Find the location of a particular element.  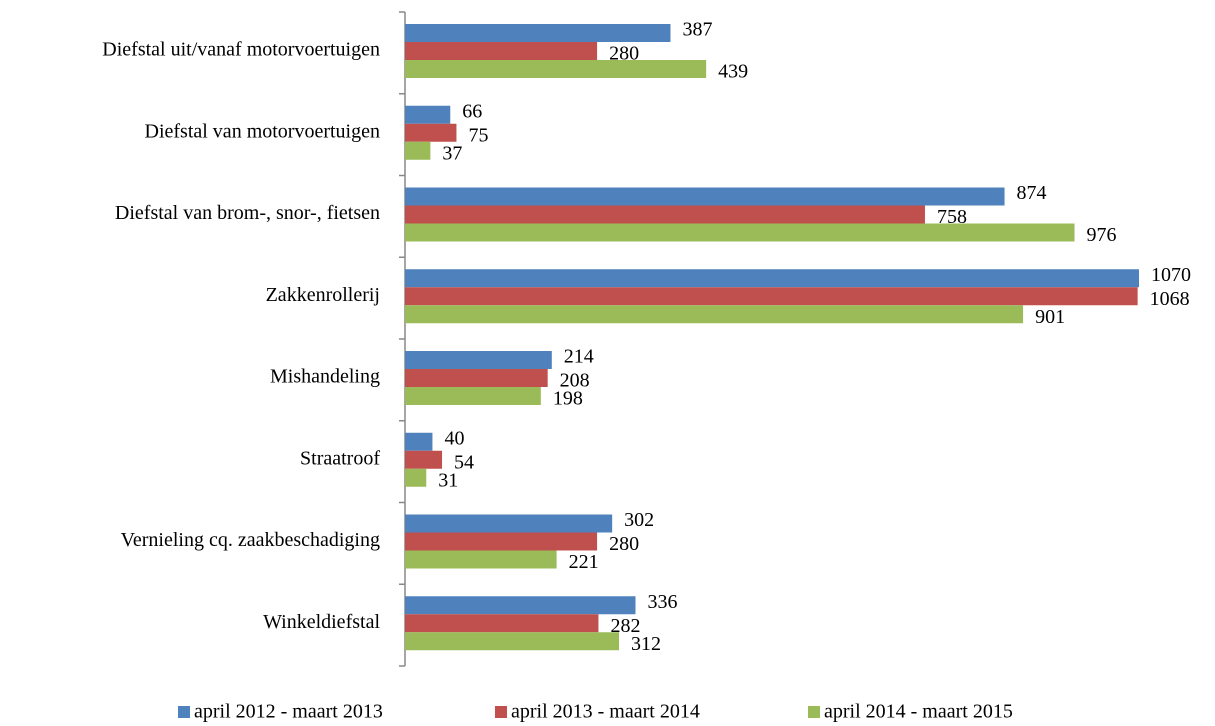

data-label: 387 is located at coordinates (697, 30).